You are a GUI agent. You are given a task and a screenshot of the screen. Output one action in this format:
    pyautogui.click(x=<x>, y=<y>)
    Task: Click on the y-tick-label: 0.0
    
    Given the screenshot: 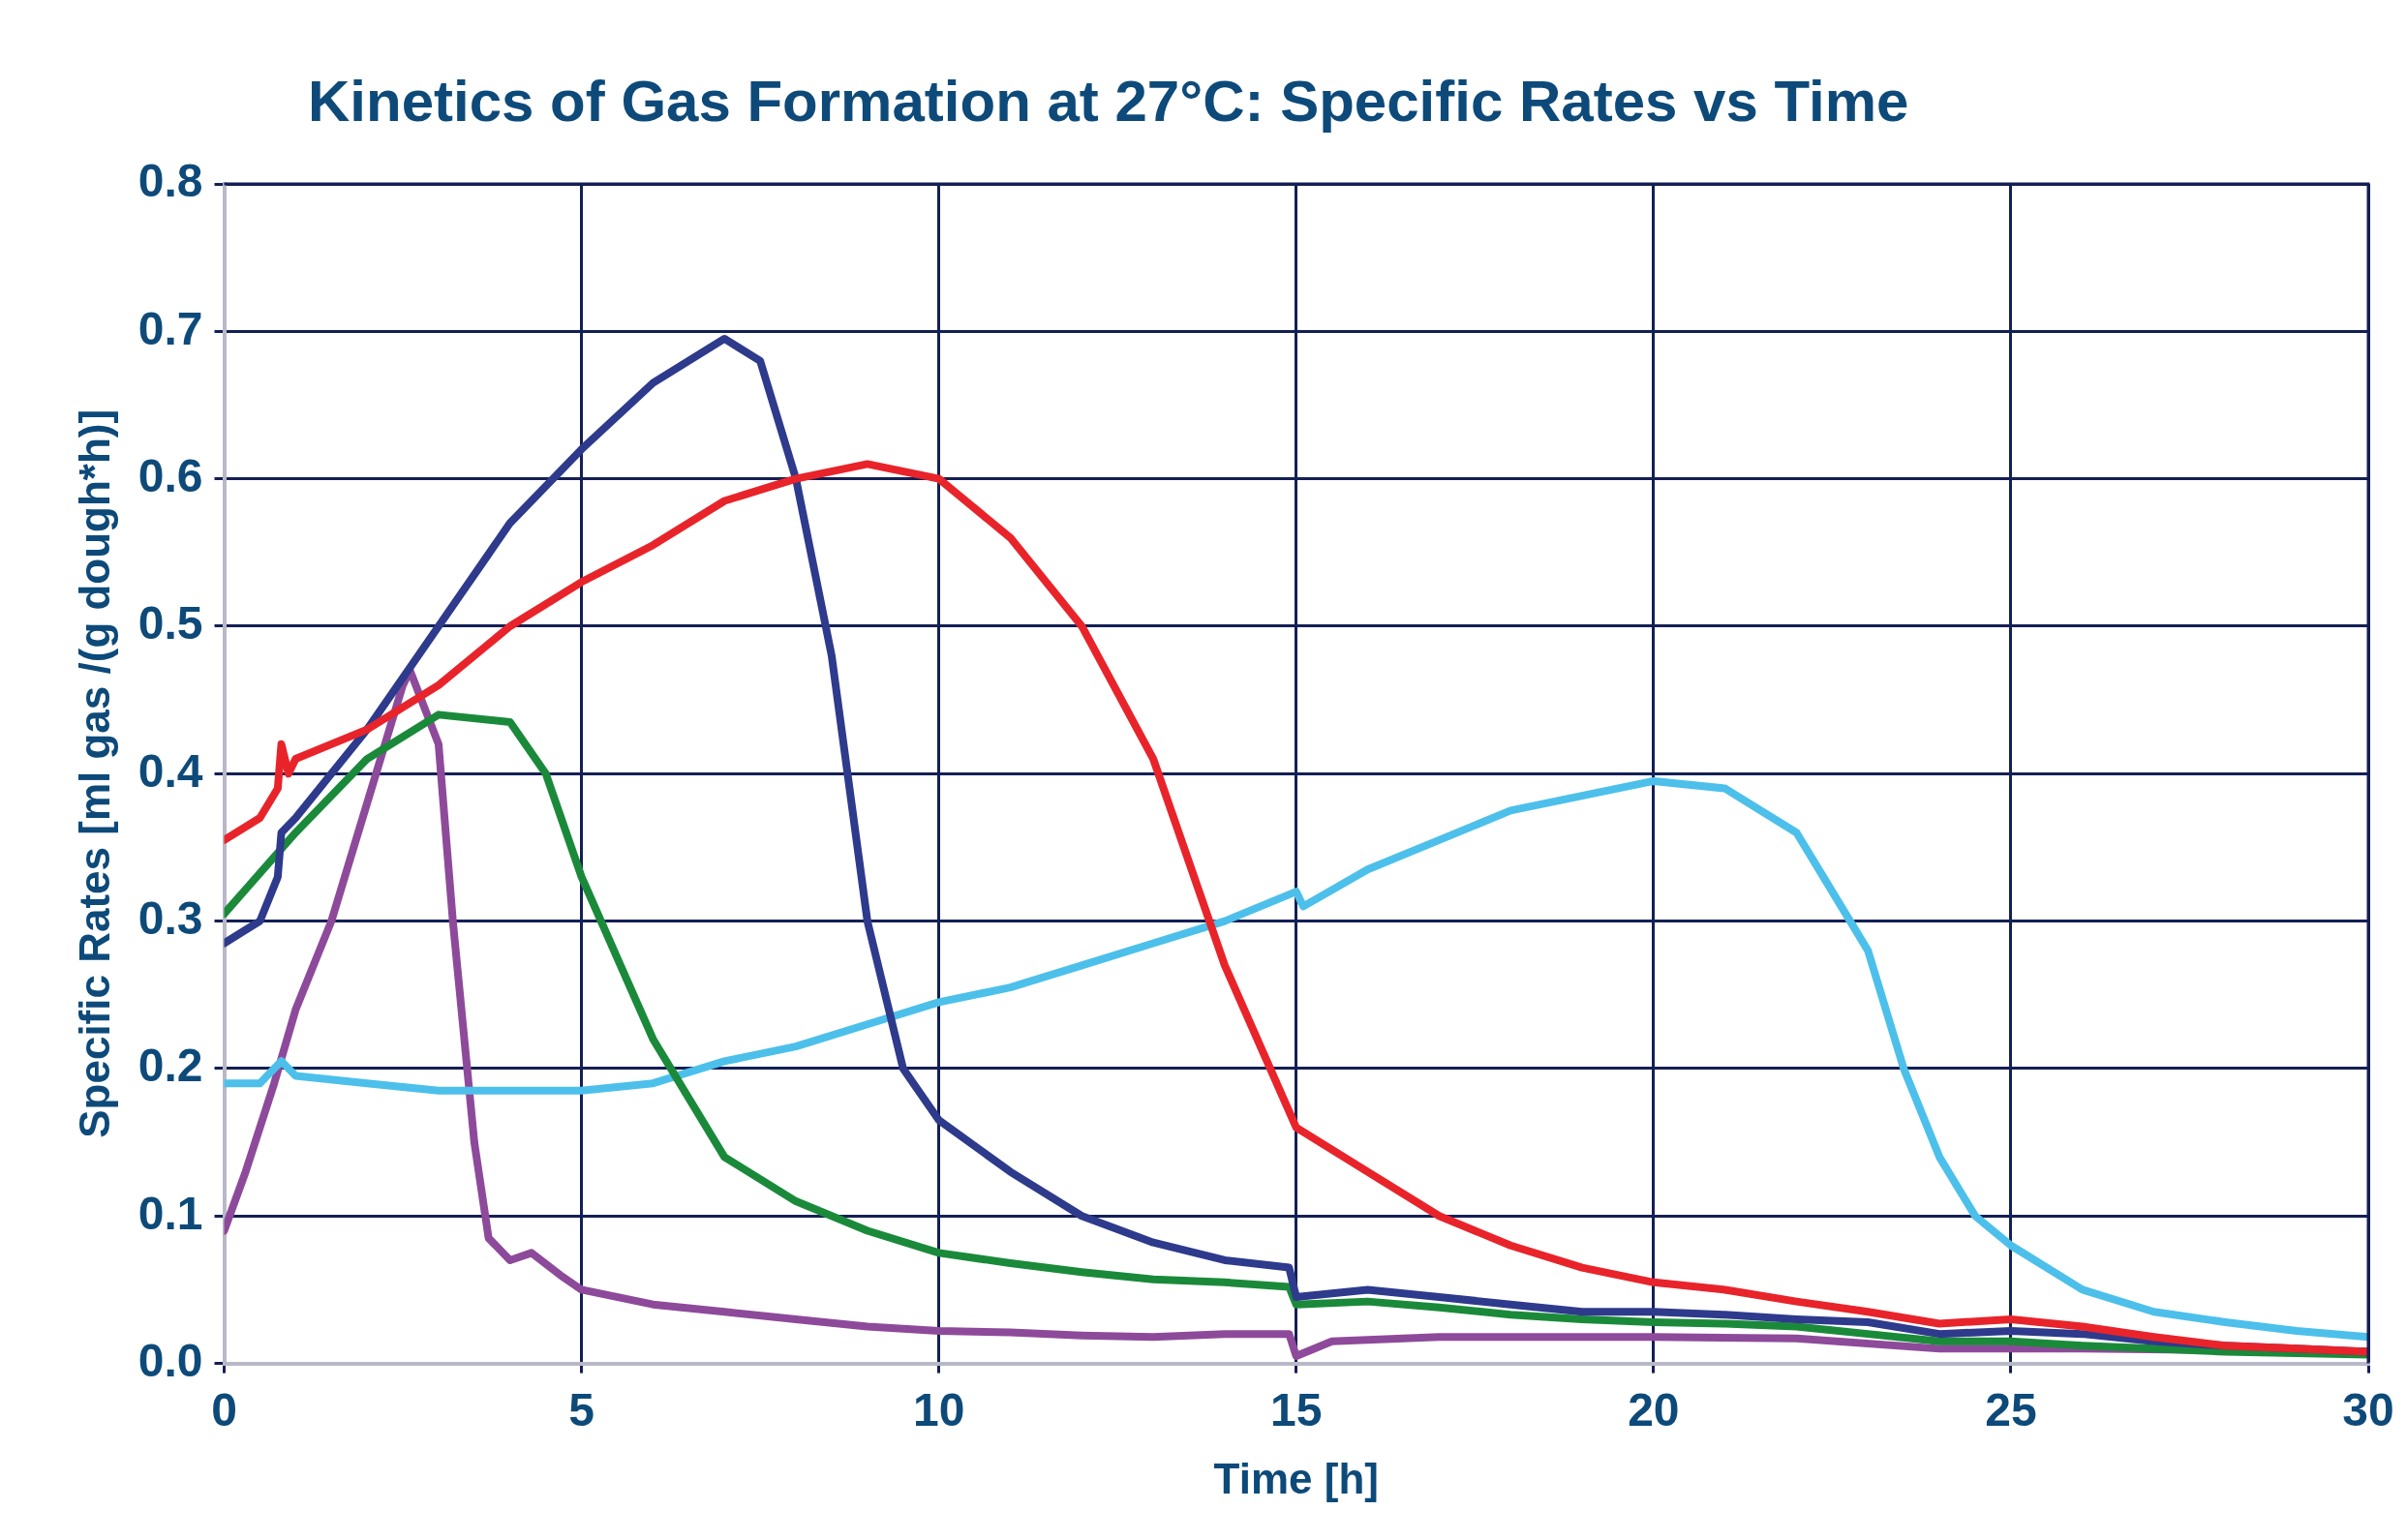 What is the action you would take?
    pyautogui.click(x=170, y=1360)
    